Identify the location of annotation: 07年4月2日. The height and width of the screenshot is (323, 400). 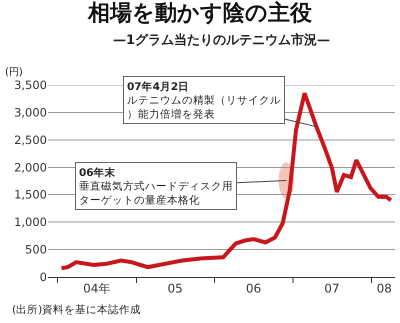
(158, 86).